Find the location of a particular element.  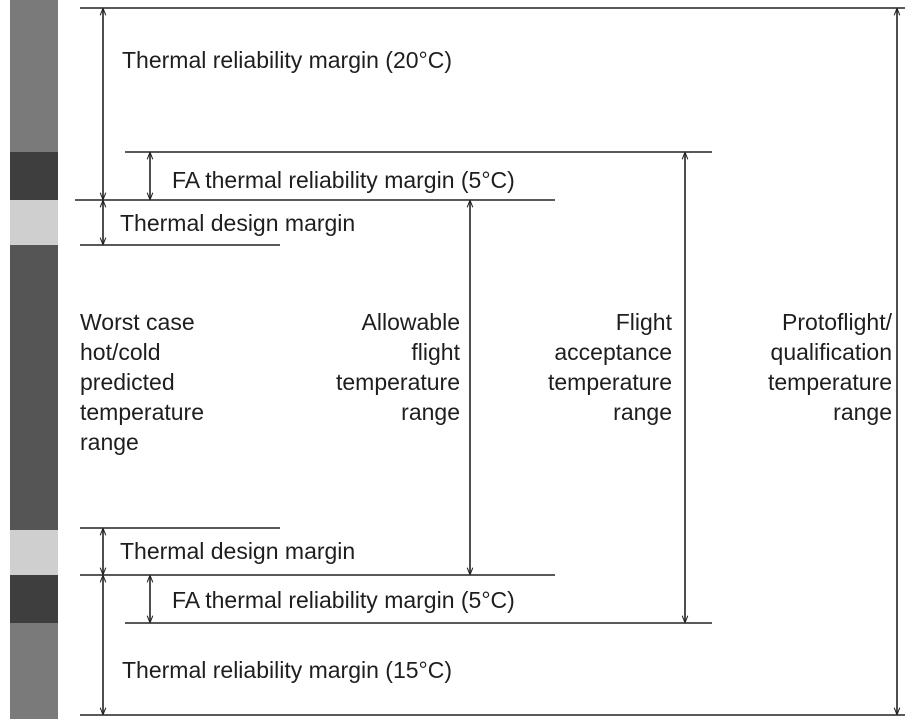

range-label-line: acceptance is located at coordinates (613, 352).